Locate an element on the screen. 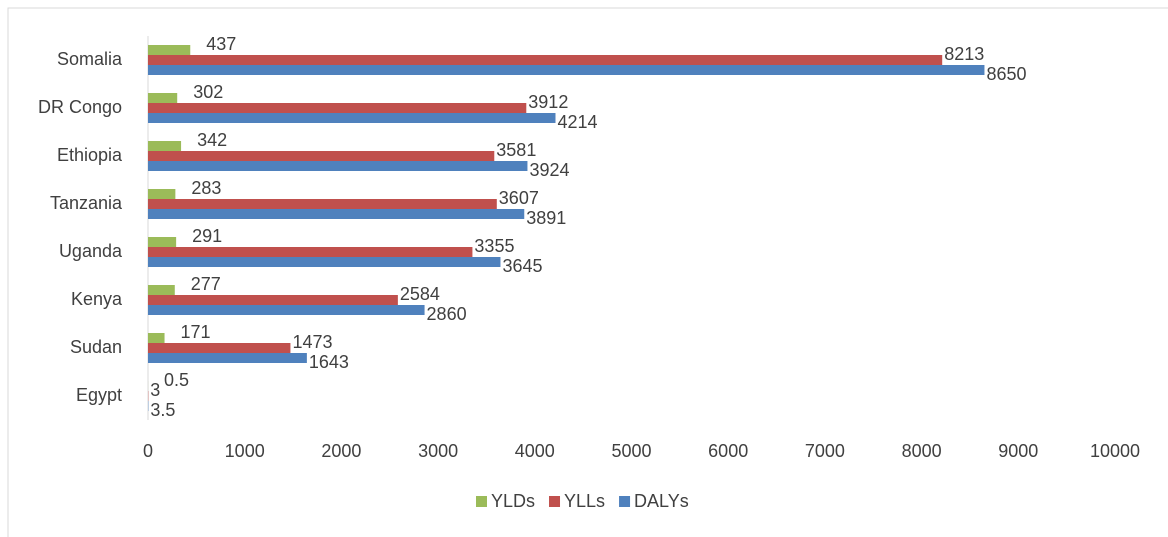 The image size is (1168, 537). data-label: 291 is located at coordinates (207, 236).